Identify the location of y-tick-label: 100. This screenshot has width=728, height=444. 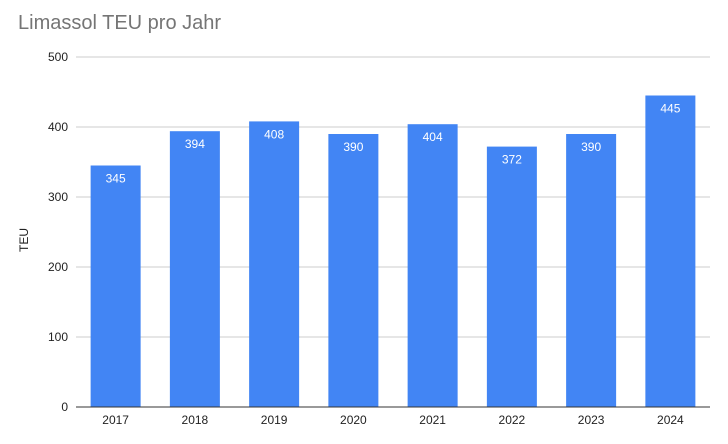
(58, 337).